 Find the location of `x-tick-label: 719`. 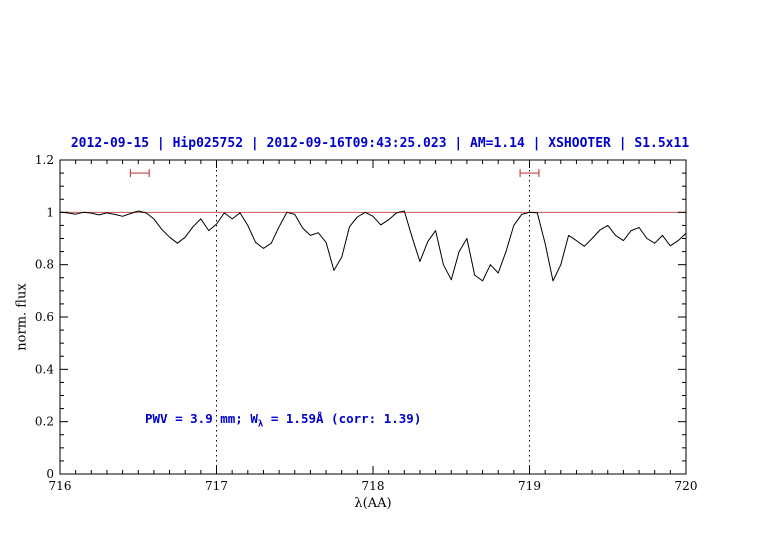

x-tick-label: 719 is located at coordinates (529, 486).